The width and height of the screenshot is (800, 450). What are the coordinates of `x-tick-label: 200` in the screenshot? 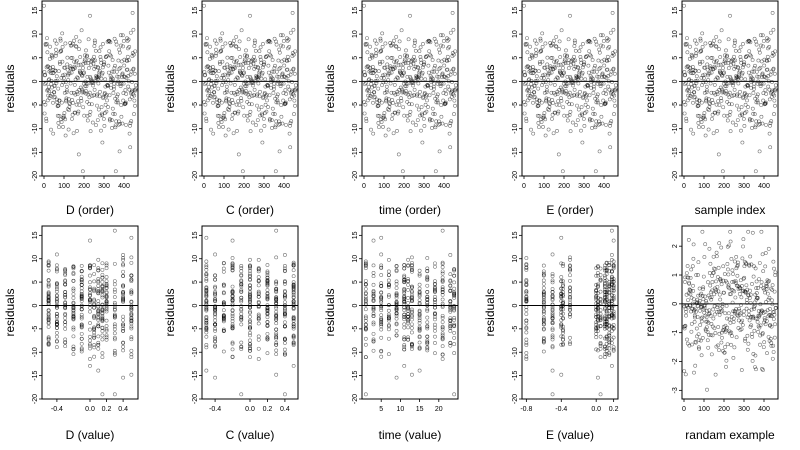 It's located at (84, 186).